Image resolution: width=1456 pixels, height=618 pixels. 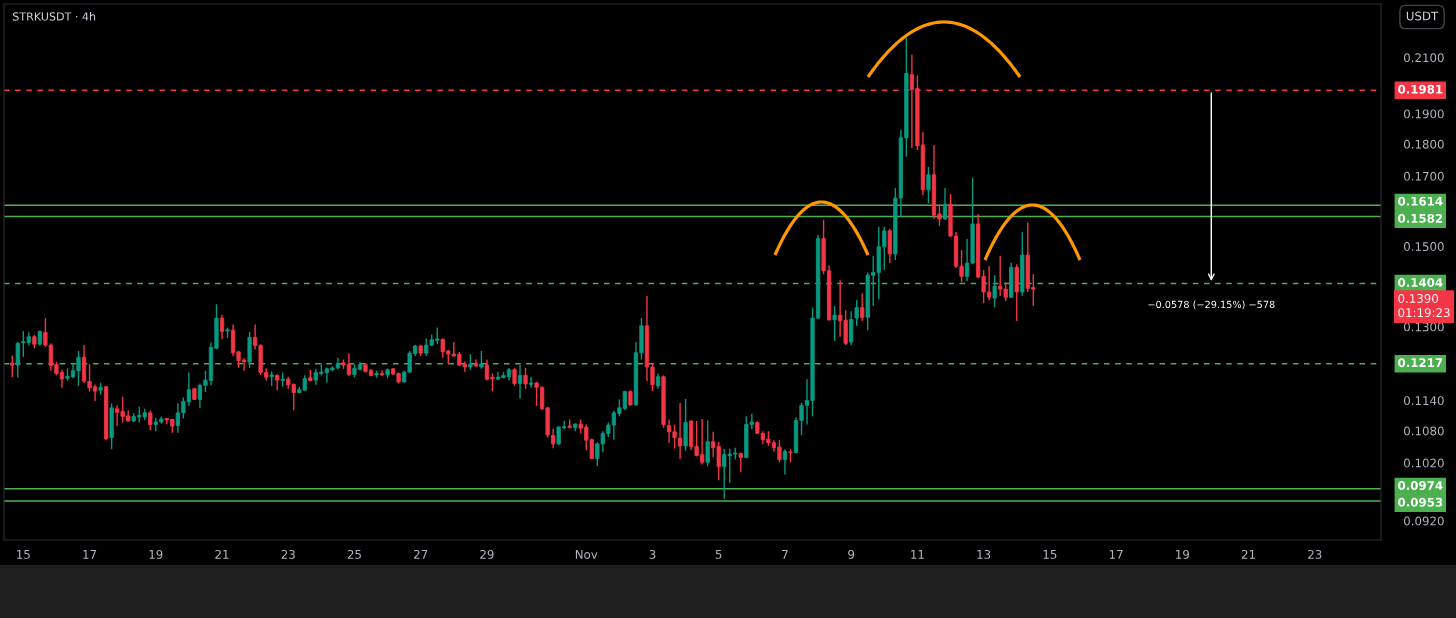 What do you see at coordinates (1424, 144) in the screenshot?
I see `y-tick-label: 0.1800` at bounding box center [1424, 144].